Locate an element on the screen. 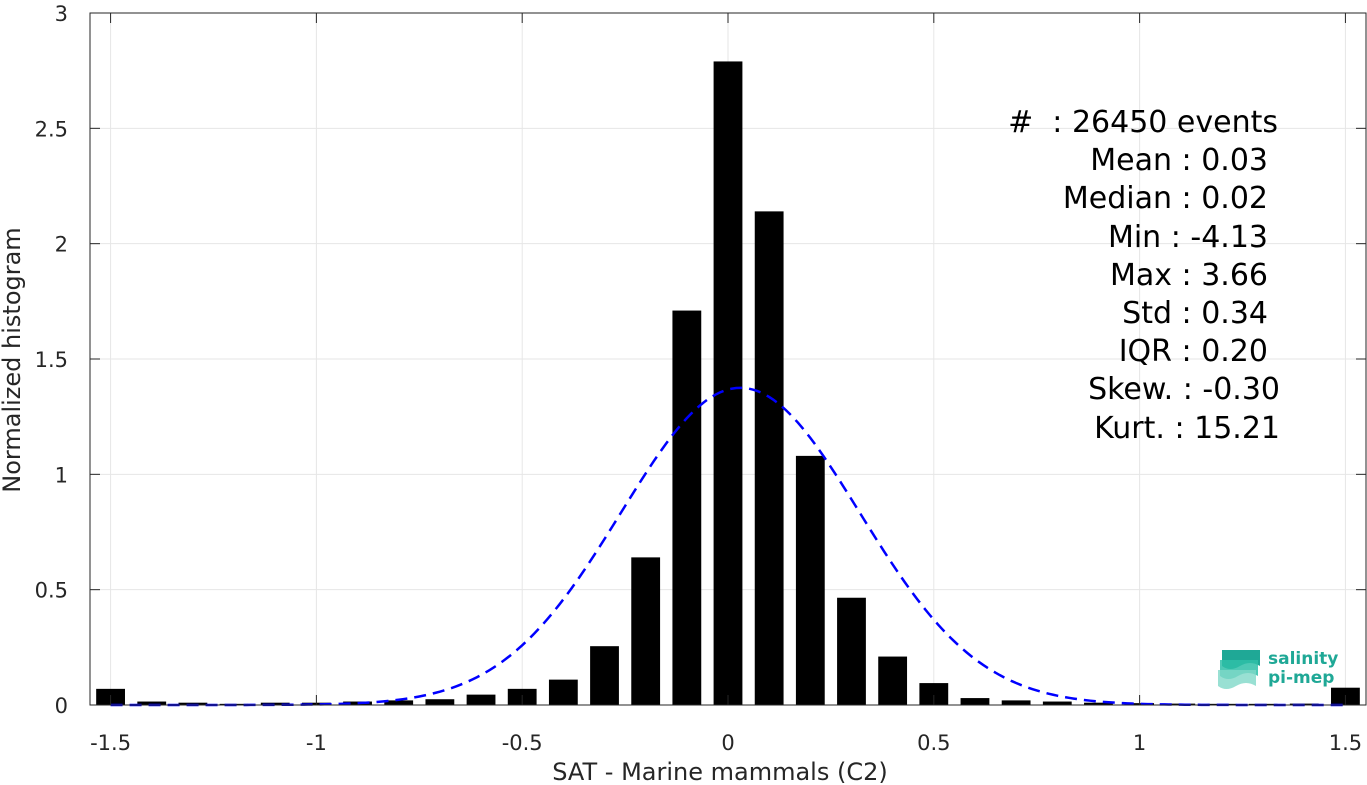 Image resolution: width=1367 pixels, height=785 pixels. stat-count: # : 26450 events is located at coordinates (1143, 122).